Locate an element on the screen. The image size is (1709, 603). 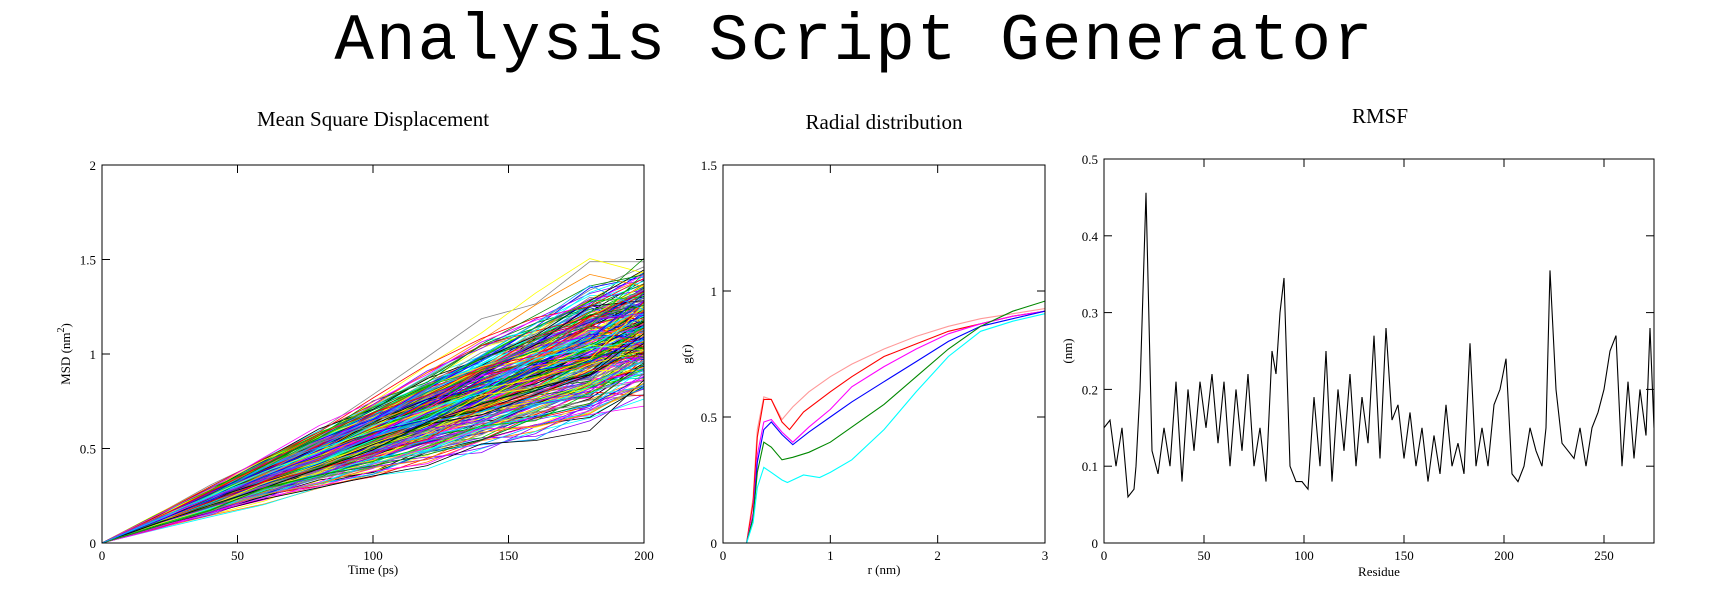
rmsf-y-tick-label: 0 is located at coordinates (1095, 543).